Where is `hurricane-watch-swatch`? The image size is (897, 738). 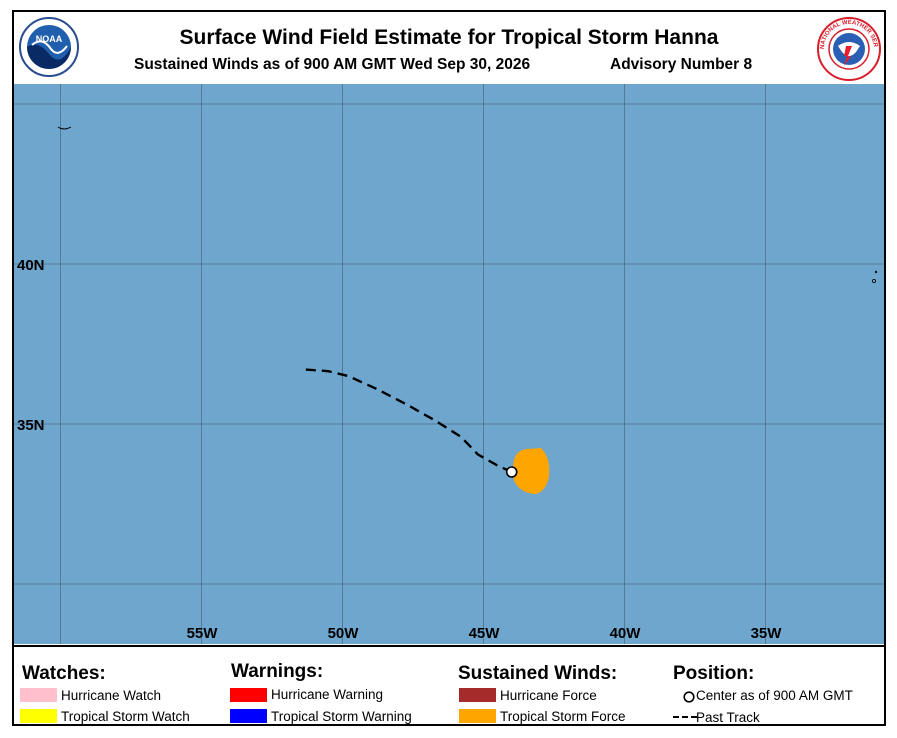 hurricane-watch-swatch is located at coordinates (38, 695).